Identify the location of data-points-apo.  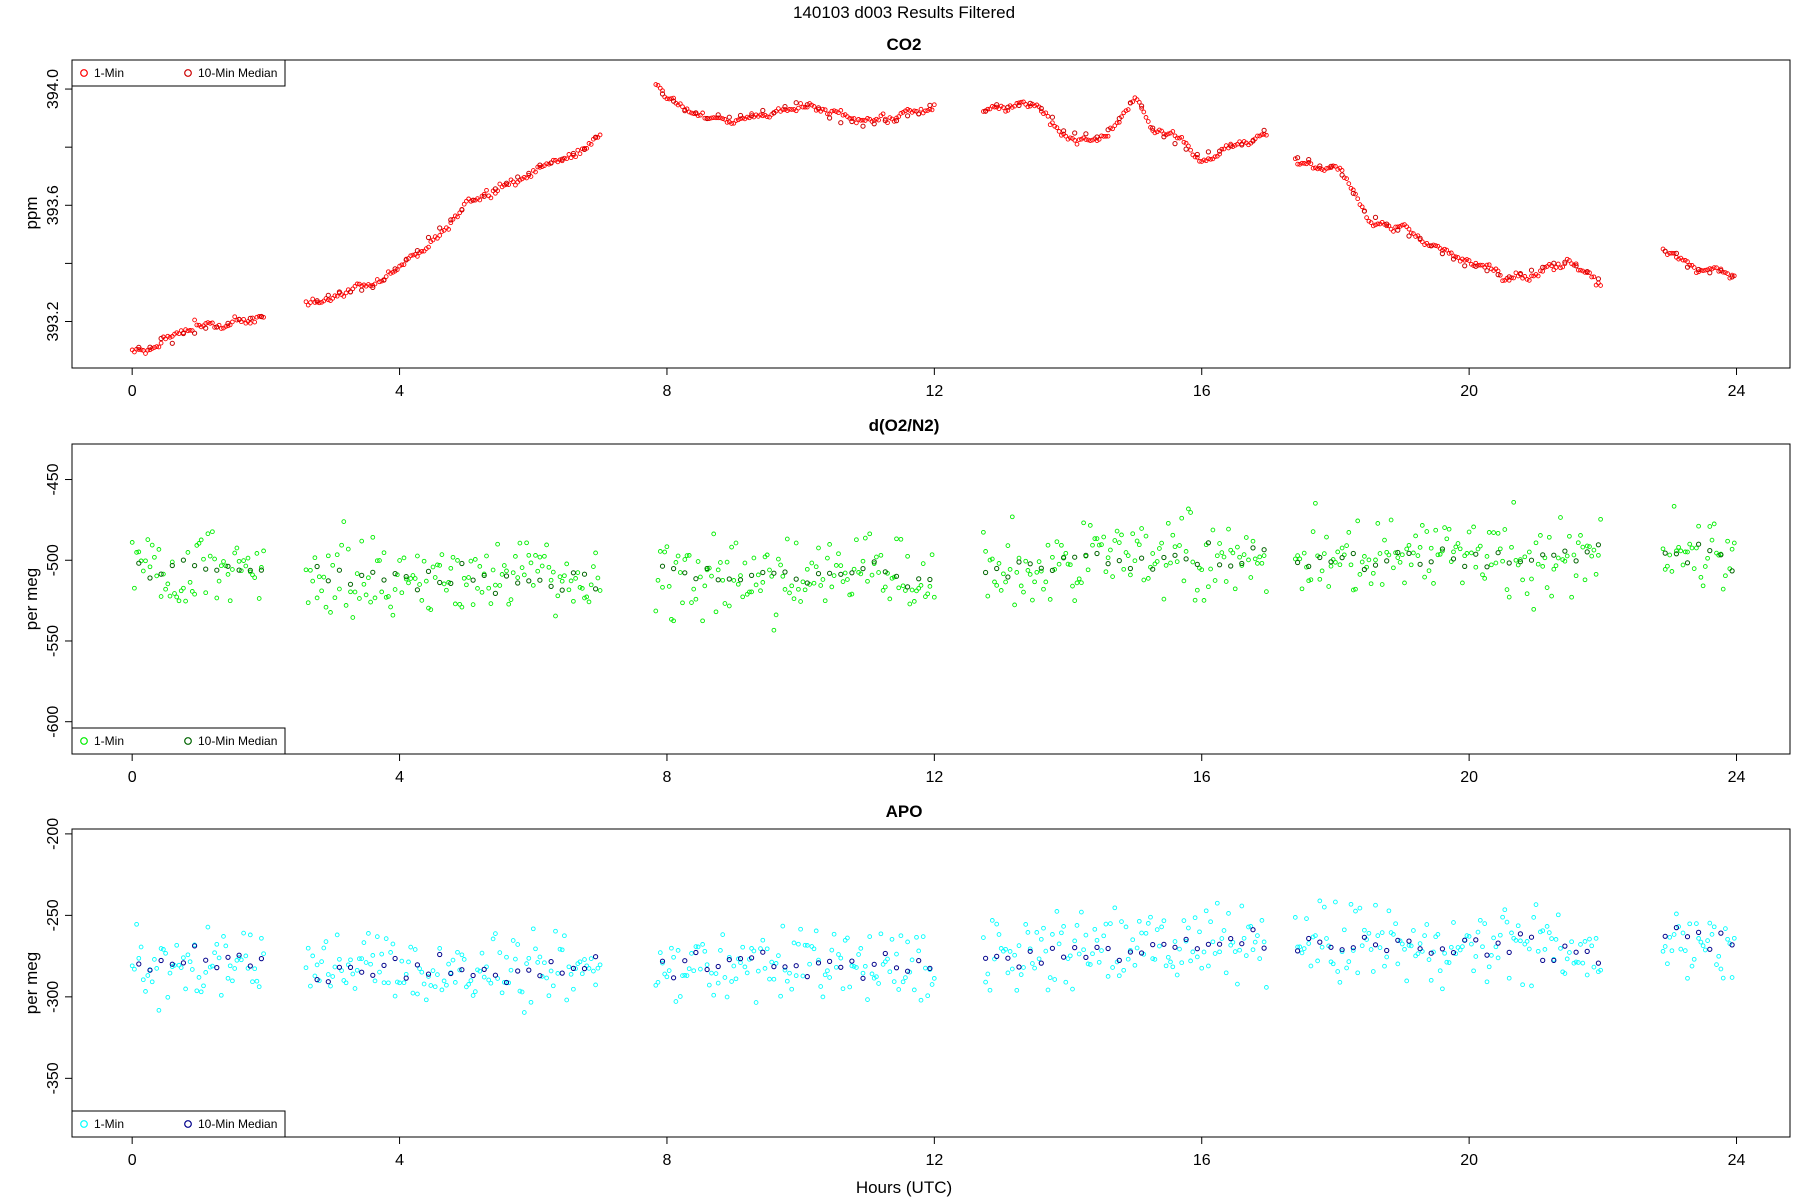
(933, 956).